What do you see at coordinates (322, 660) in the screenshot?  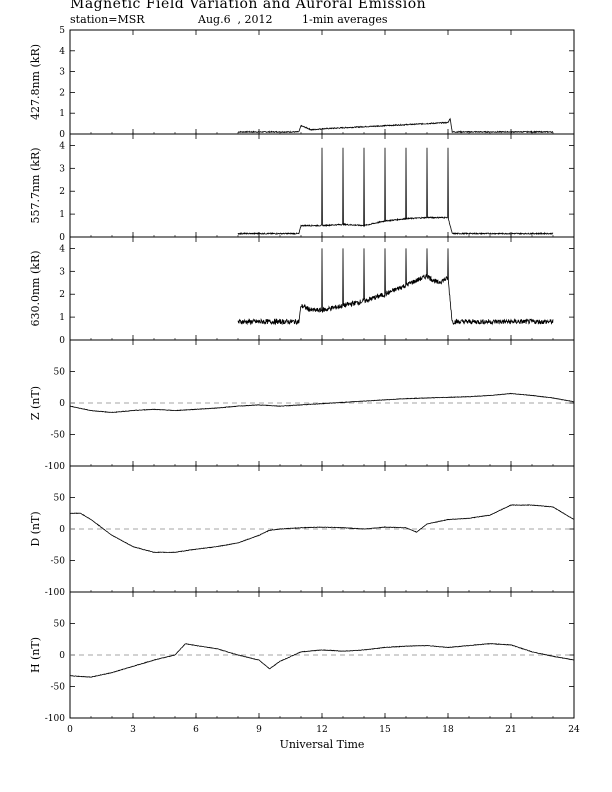 I see `series-line-H` at bounding box center [322, 660].